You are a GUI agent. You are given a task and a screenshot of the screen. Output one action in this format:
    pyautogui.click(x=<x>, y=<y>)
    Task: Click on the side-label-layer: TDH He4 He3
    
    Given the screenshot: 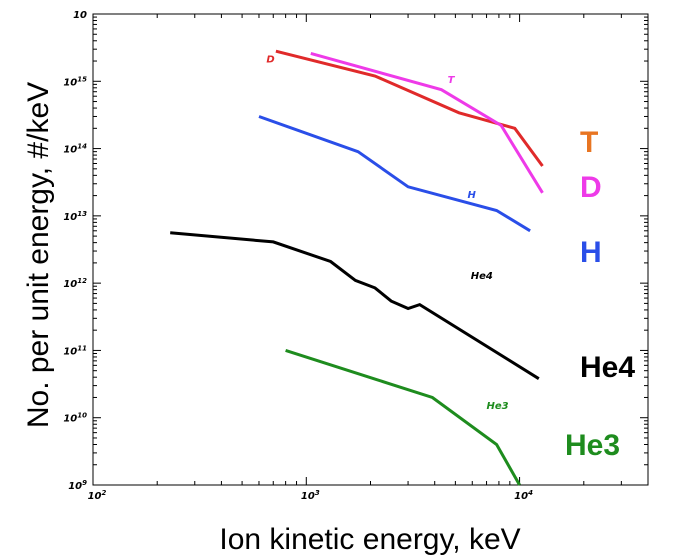 What is the action you would take?
    pyautogui.click(x=600, y=294)
    